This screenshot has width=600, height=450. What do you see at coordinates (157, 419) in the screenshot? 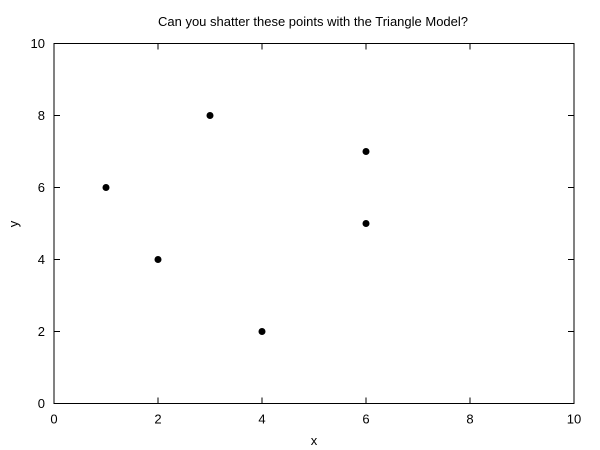
I see `x-tick-label: 2` at bounding box center [157, 419].